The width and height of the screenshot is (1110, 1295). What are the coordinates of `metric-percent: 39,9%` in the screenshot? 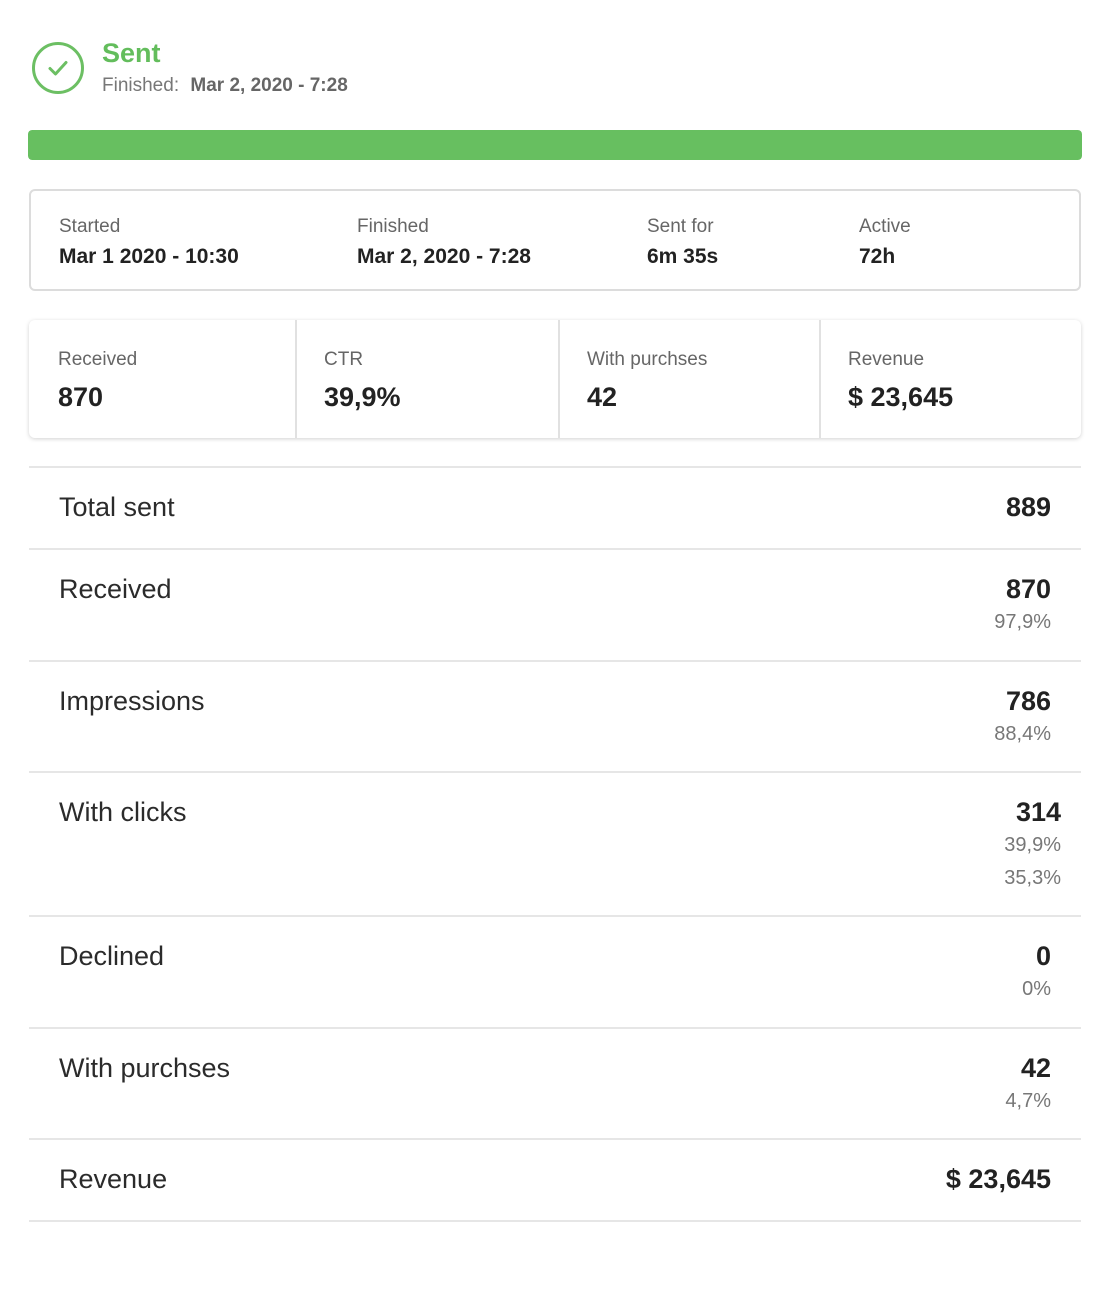 It's located at (1032, 845).